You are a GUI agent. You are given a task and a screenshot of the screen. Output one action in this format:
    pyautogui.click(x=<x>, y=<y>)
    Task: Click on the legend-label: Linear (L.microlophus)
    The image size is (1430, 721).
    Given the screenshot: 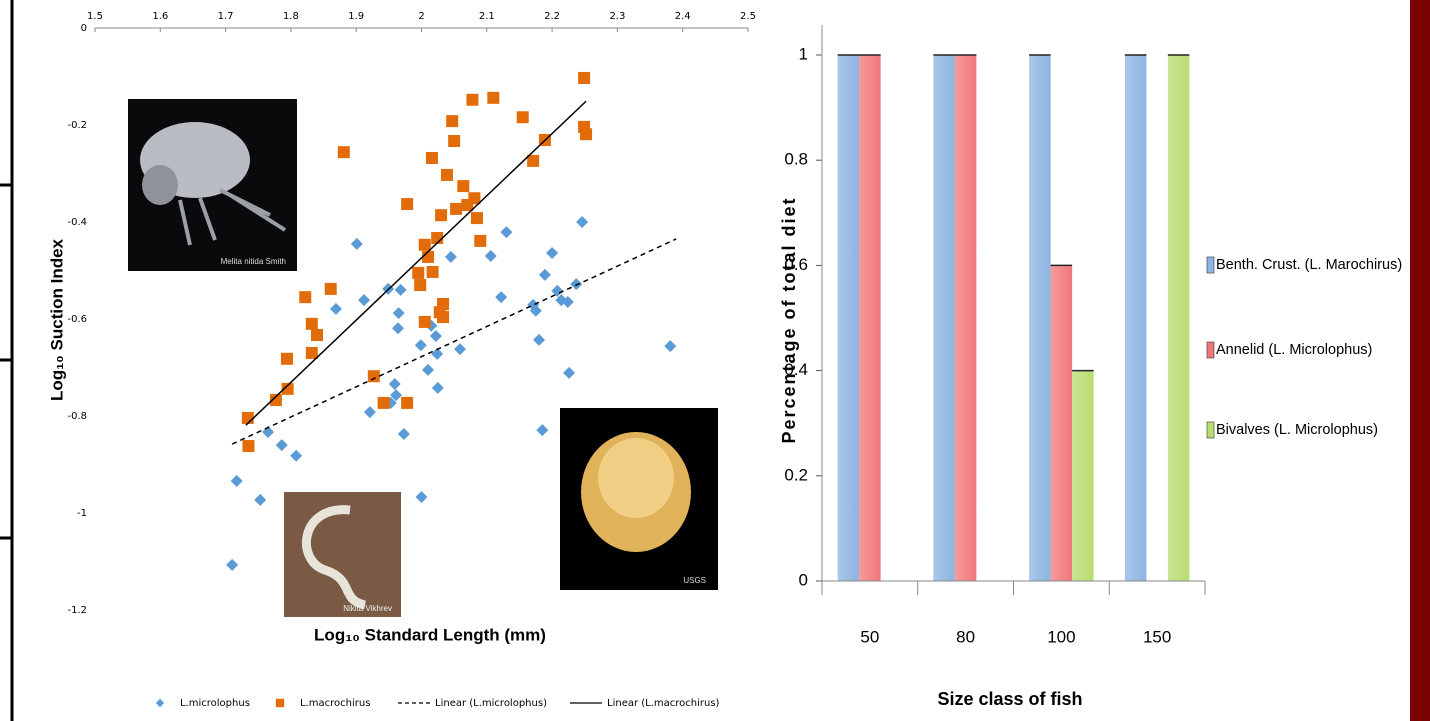 What is the action you would take?
    pyautogui.click(x=491, y=703)
    